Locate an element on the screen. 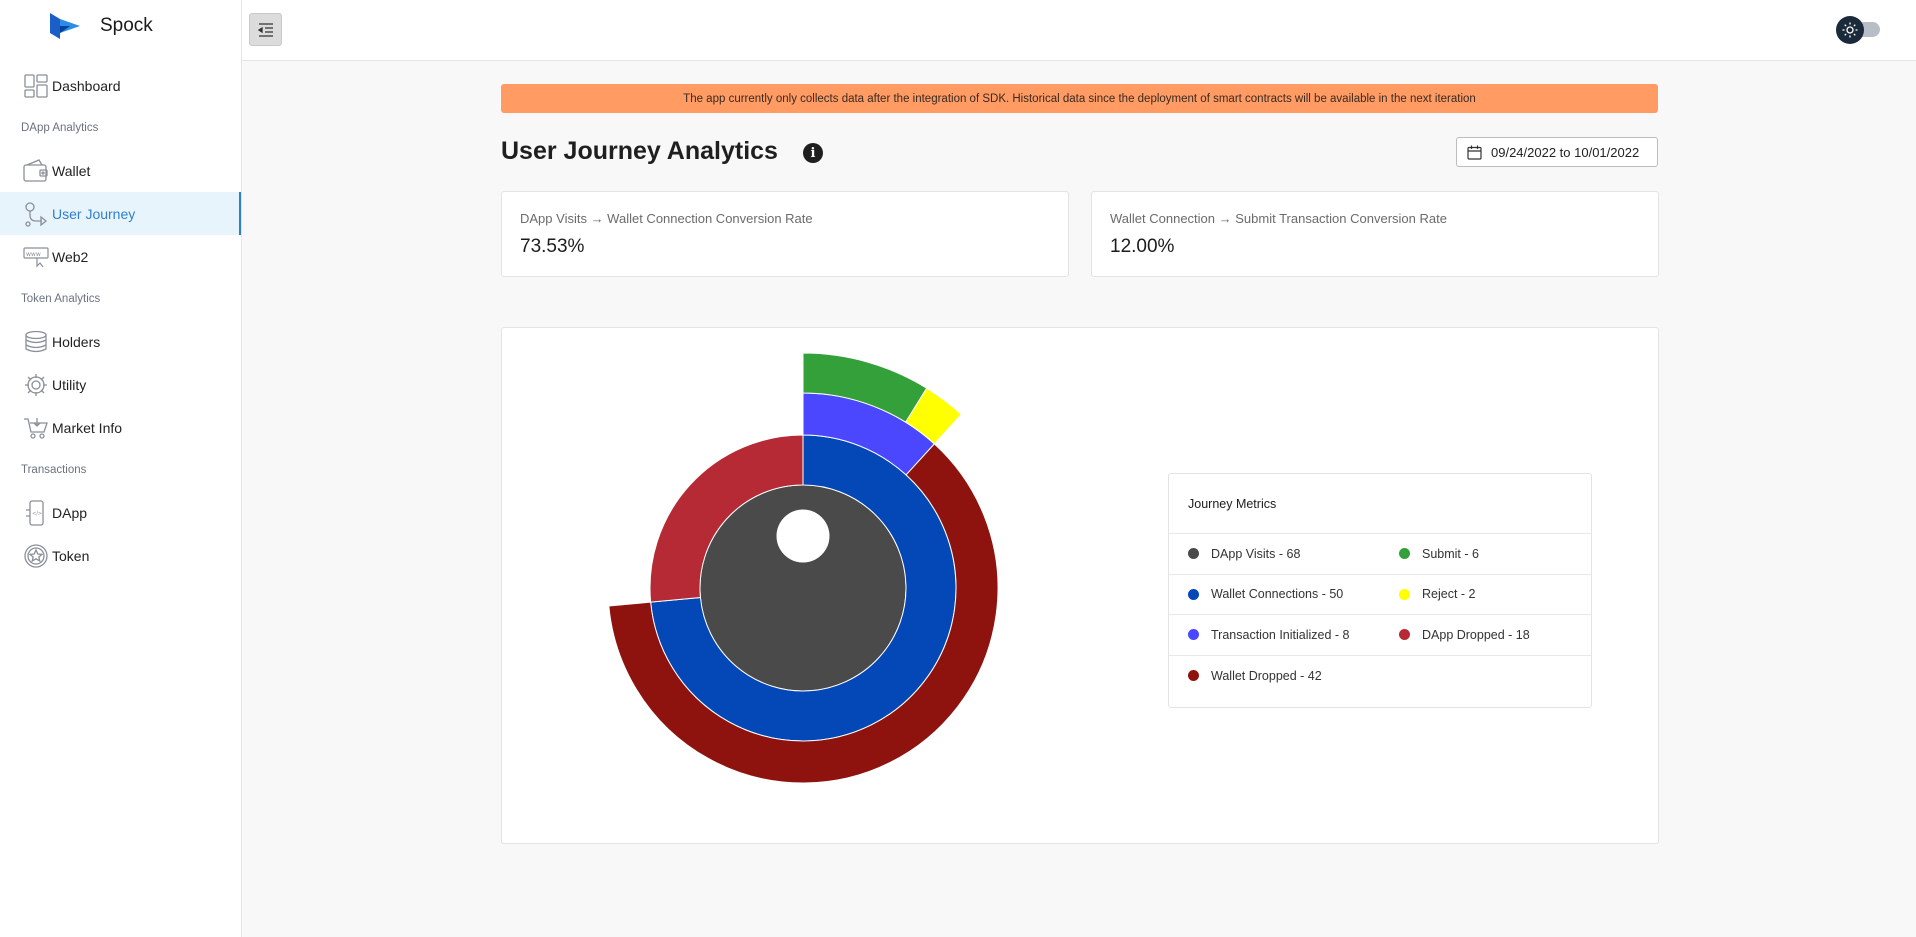  sidebar-item-label: Market Info is located at coordinates (87, 427).